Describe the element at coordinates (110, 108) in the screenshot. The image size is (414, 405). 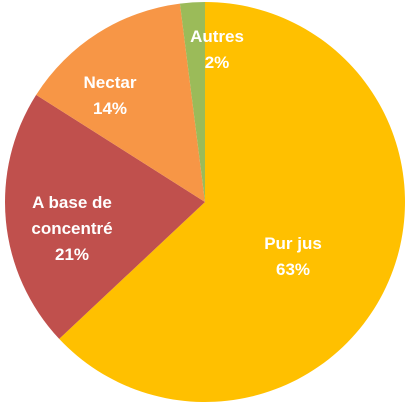
I see `value-label: 14%` at that location.